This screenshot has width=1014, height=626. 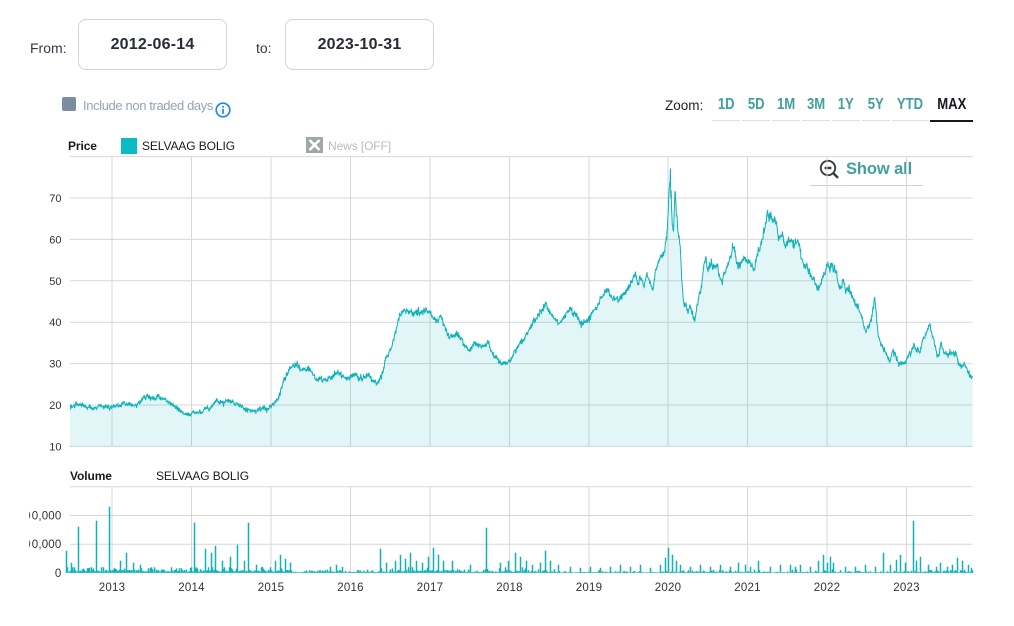 What do you see at coordinates (55, 240) in the screenshot?
I see `svg-text: 60` at bounding box center [55, 240].